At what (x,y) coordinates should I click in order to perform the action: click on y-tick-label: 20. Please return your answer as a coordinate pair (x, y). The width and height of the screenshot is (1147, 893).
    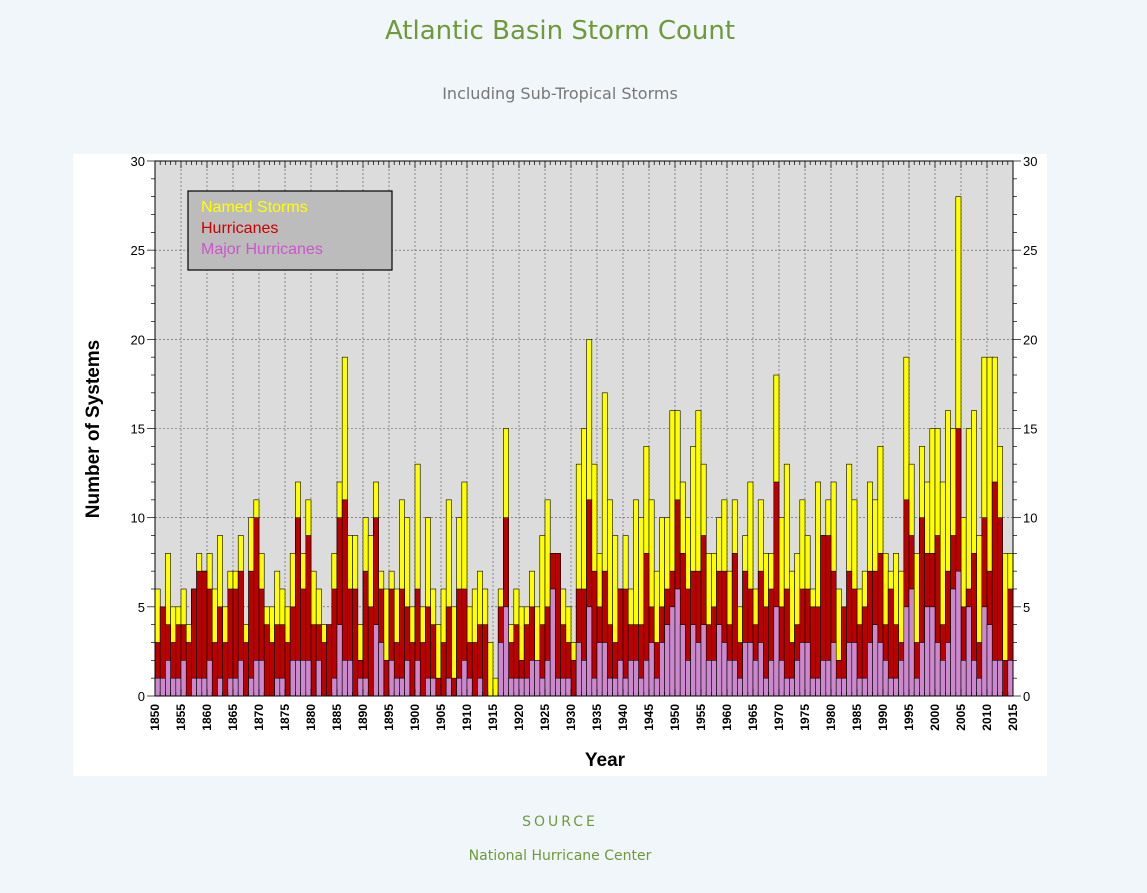
    Looking at the image, I should click on (138, 339).